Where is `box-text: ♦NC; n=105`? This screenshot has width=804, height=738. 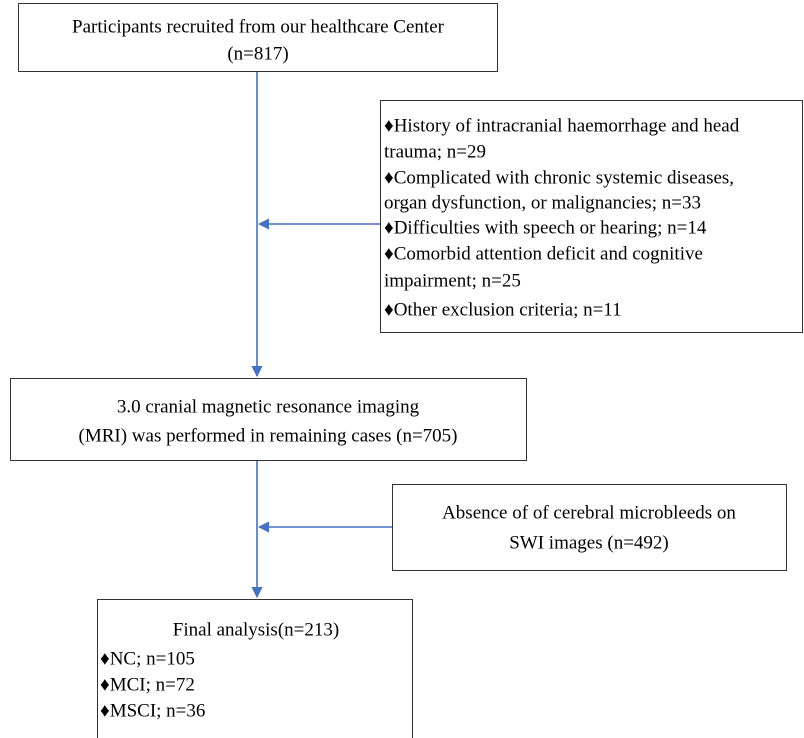
box-text: ♦NC; n=105 is located at coordinates (147, 658).